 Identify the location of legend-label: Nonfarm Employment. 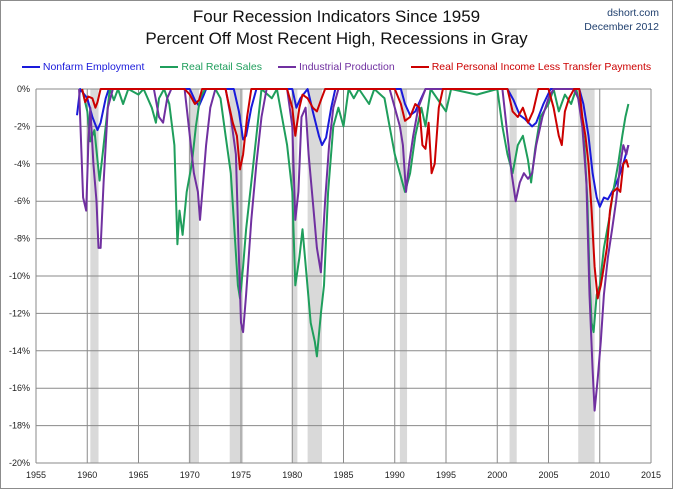
(93, 67).